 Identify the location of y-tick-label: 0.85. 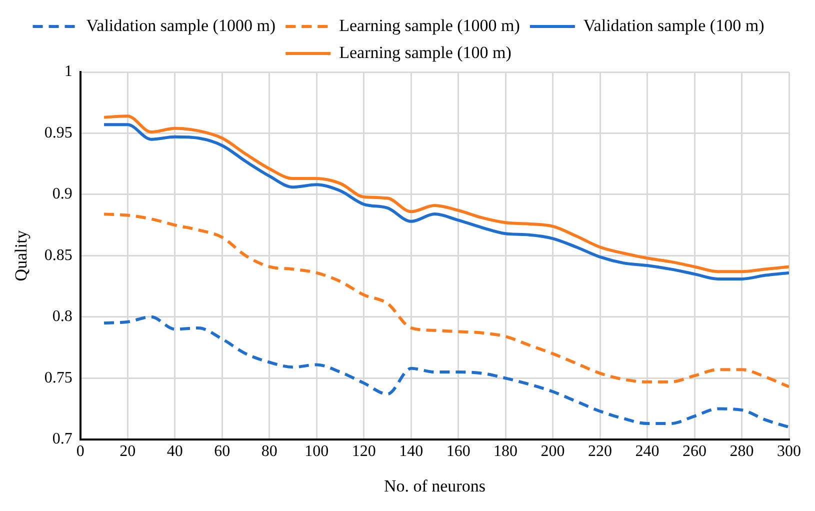
(58, 255).